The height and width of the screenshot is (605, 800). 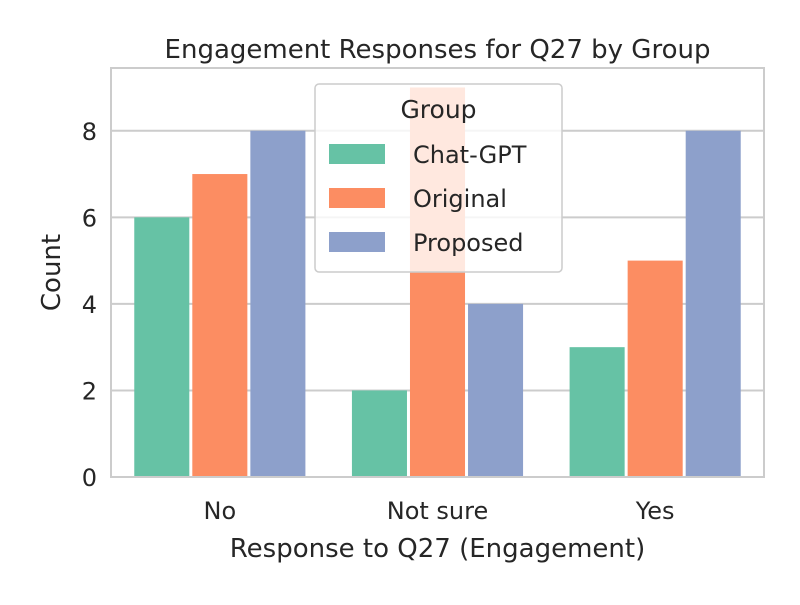 I want to click on y-ticks: 0 2 4 6 8, so click(x=89, y=305).